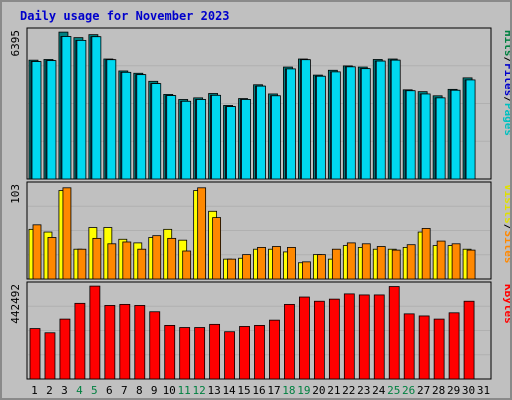  Describe the element at coordinates (468, 390) in the screenshot. I see `day-tick-label: 30` at that location.